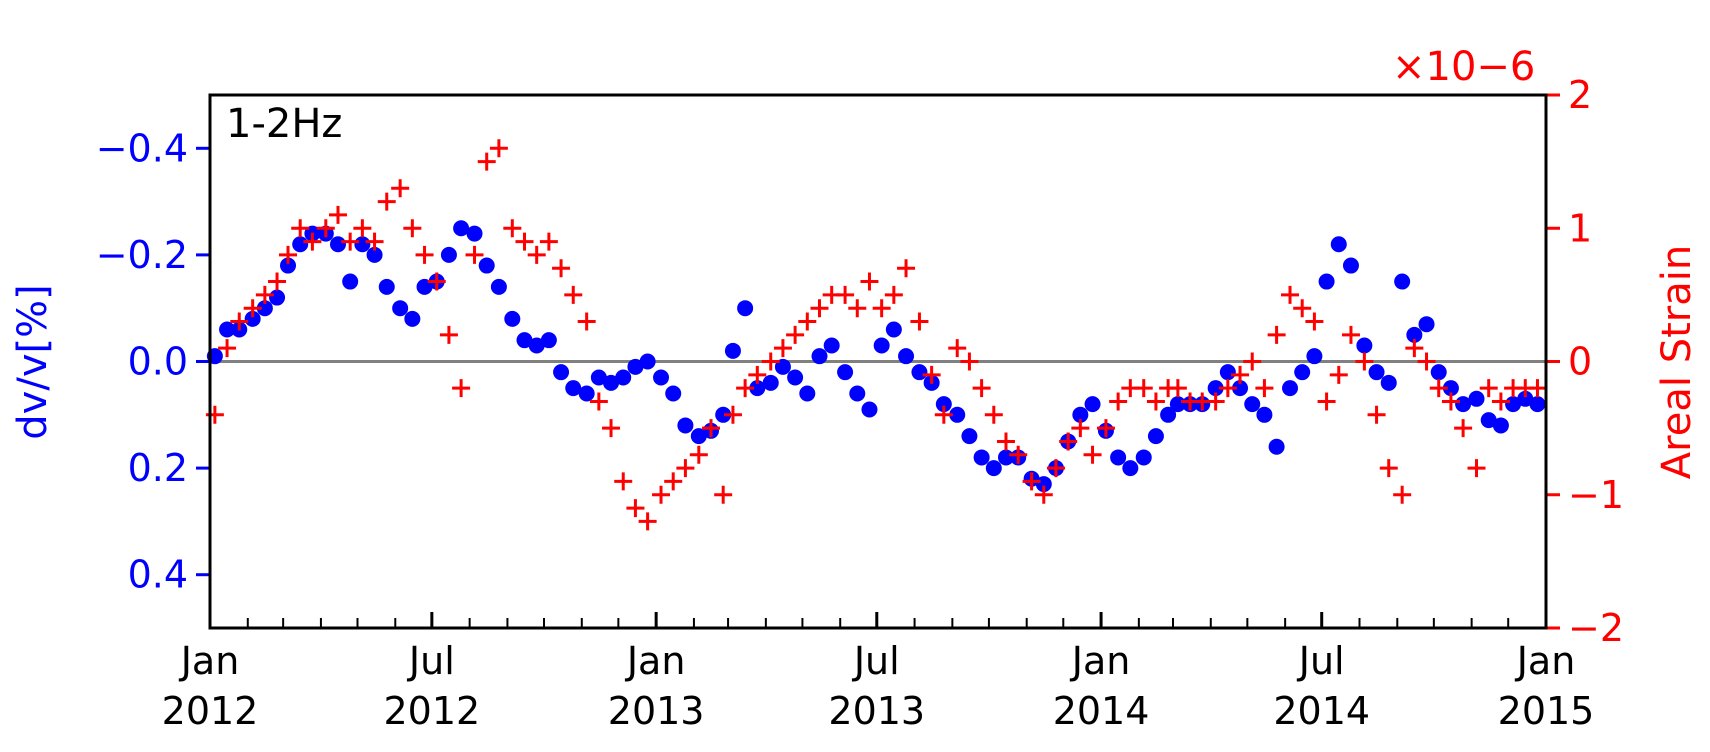 This screenshot has height=752, width=1710. I want to click on x-tick-year: 2013, so click(656, 711).